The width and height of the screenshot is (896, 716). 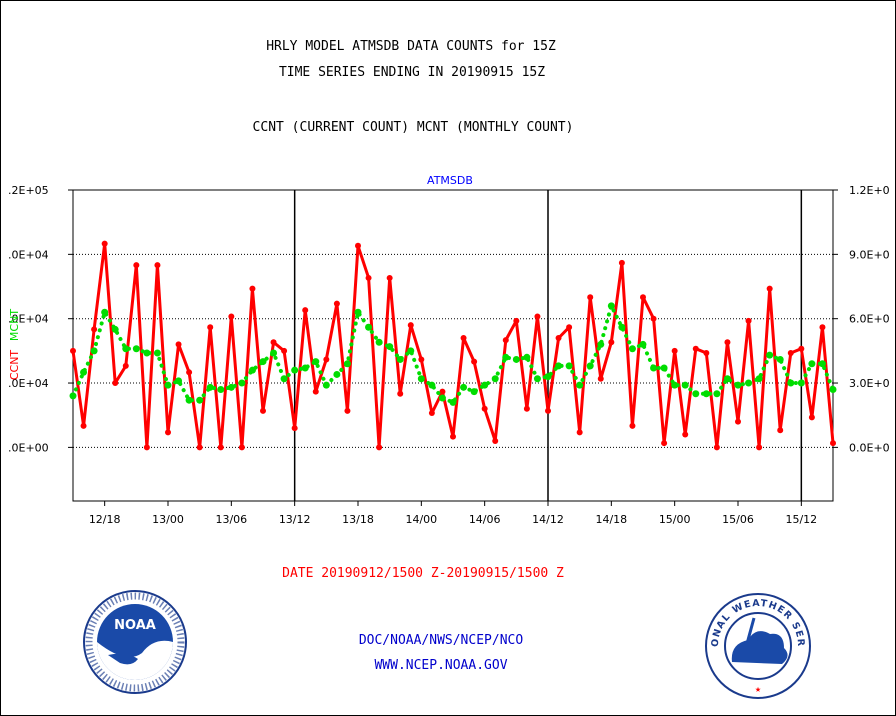 I want to click on footer-org: DOC/NOAA/NWS/NCEP/NCO, so click(x=441, y=640).